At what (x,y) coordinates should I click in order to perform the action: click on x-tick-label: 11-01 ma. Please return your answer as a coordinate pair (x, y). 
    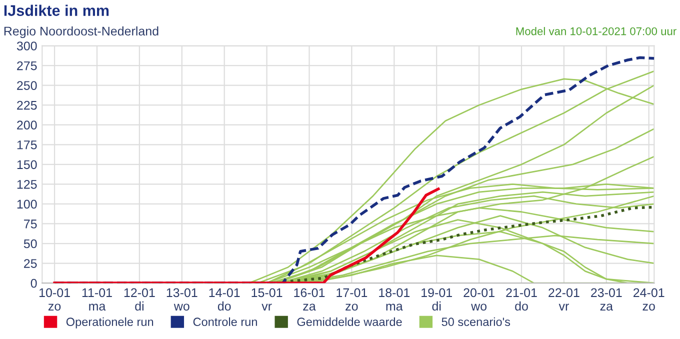
    Looking at the image, I should click on (97, 299).